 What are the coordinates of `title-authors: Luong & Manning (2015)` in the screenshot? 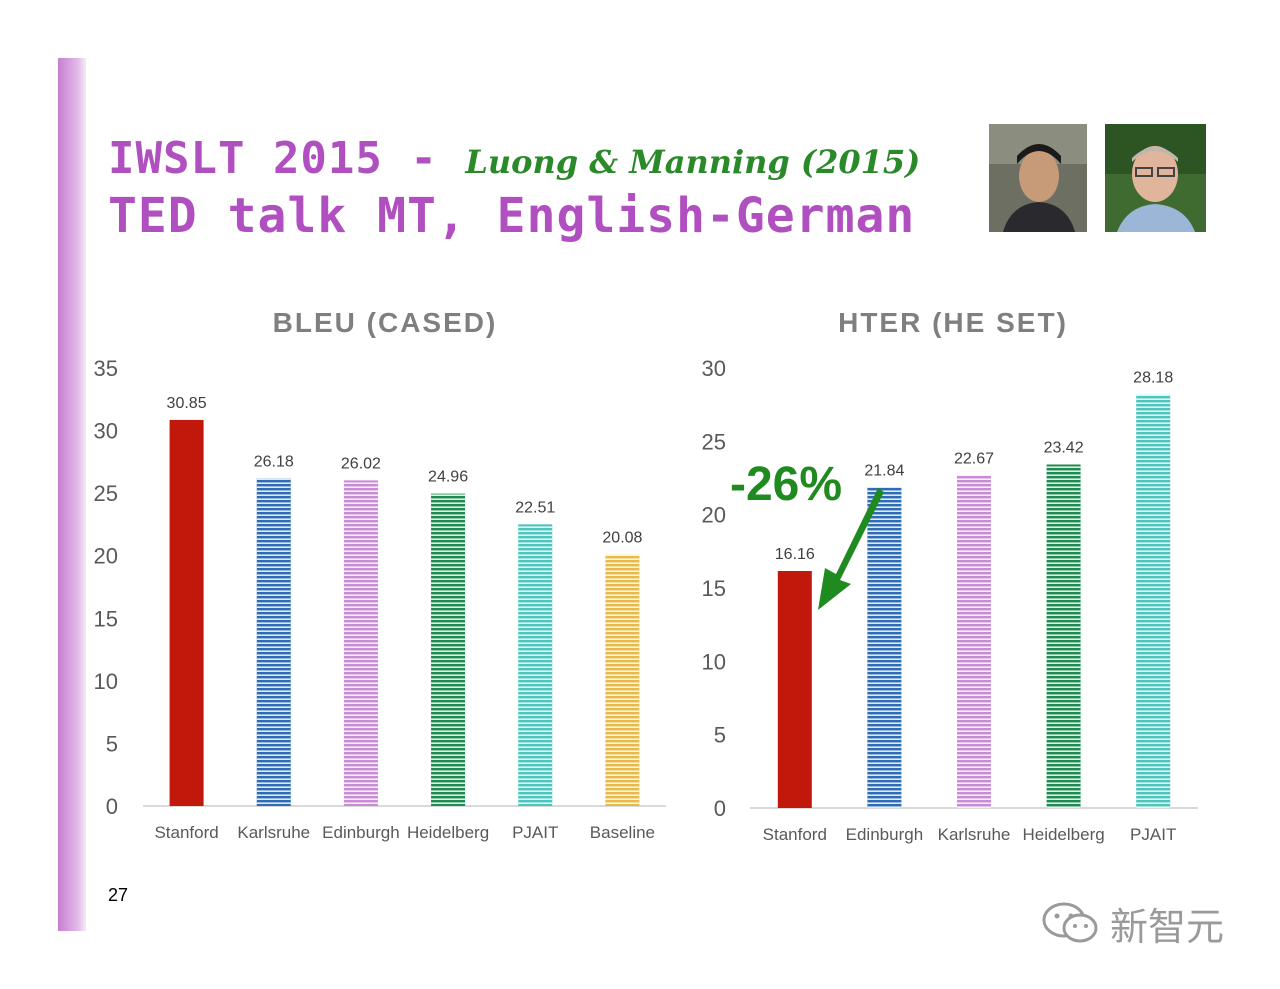 It's located at (693, 162).